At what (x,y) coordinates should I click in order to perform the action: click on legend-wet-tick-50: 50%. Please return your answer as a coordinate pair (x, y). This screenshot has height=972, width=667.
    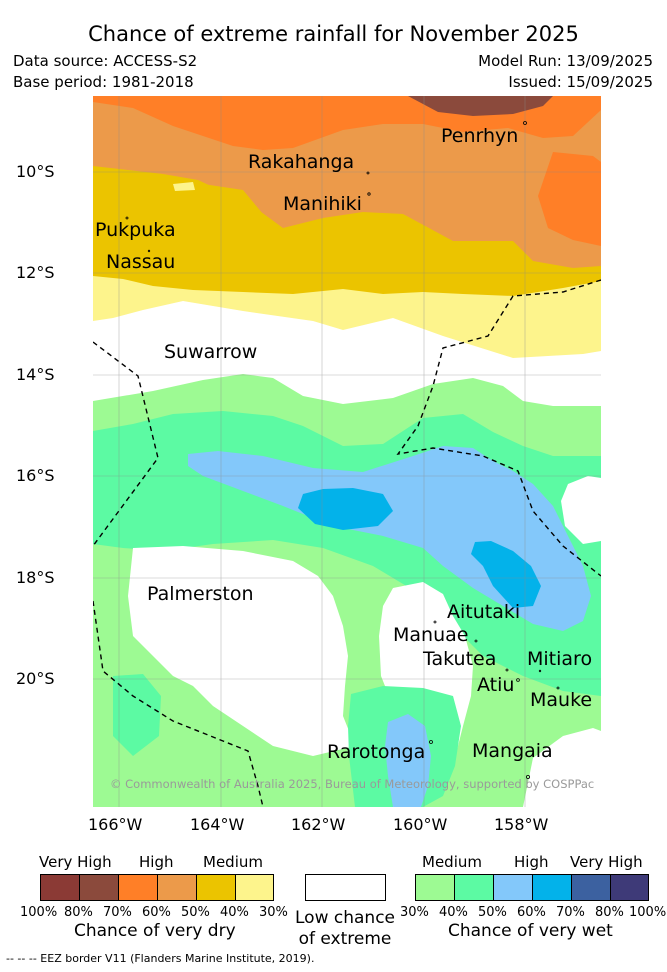
    Looking at the image, I should click on (492, 912).